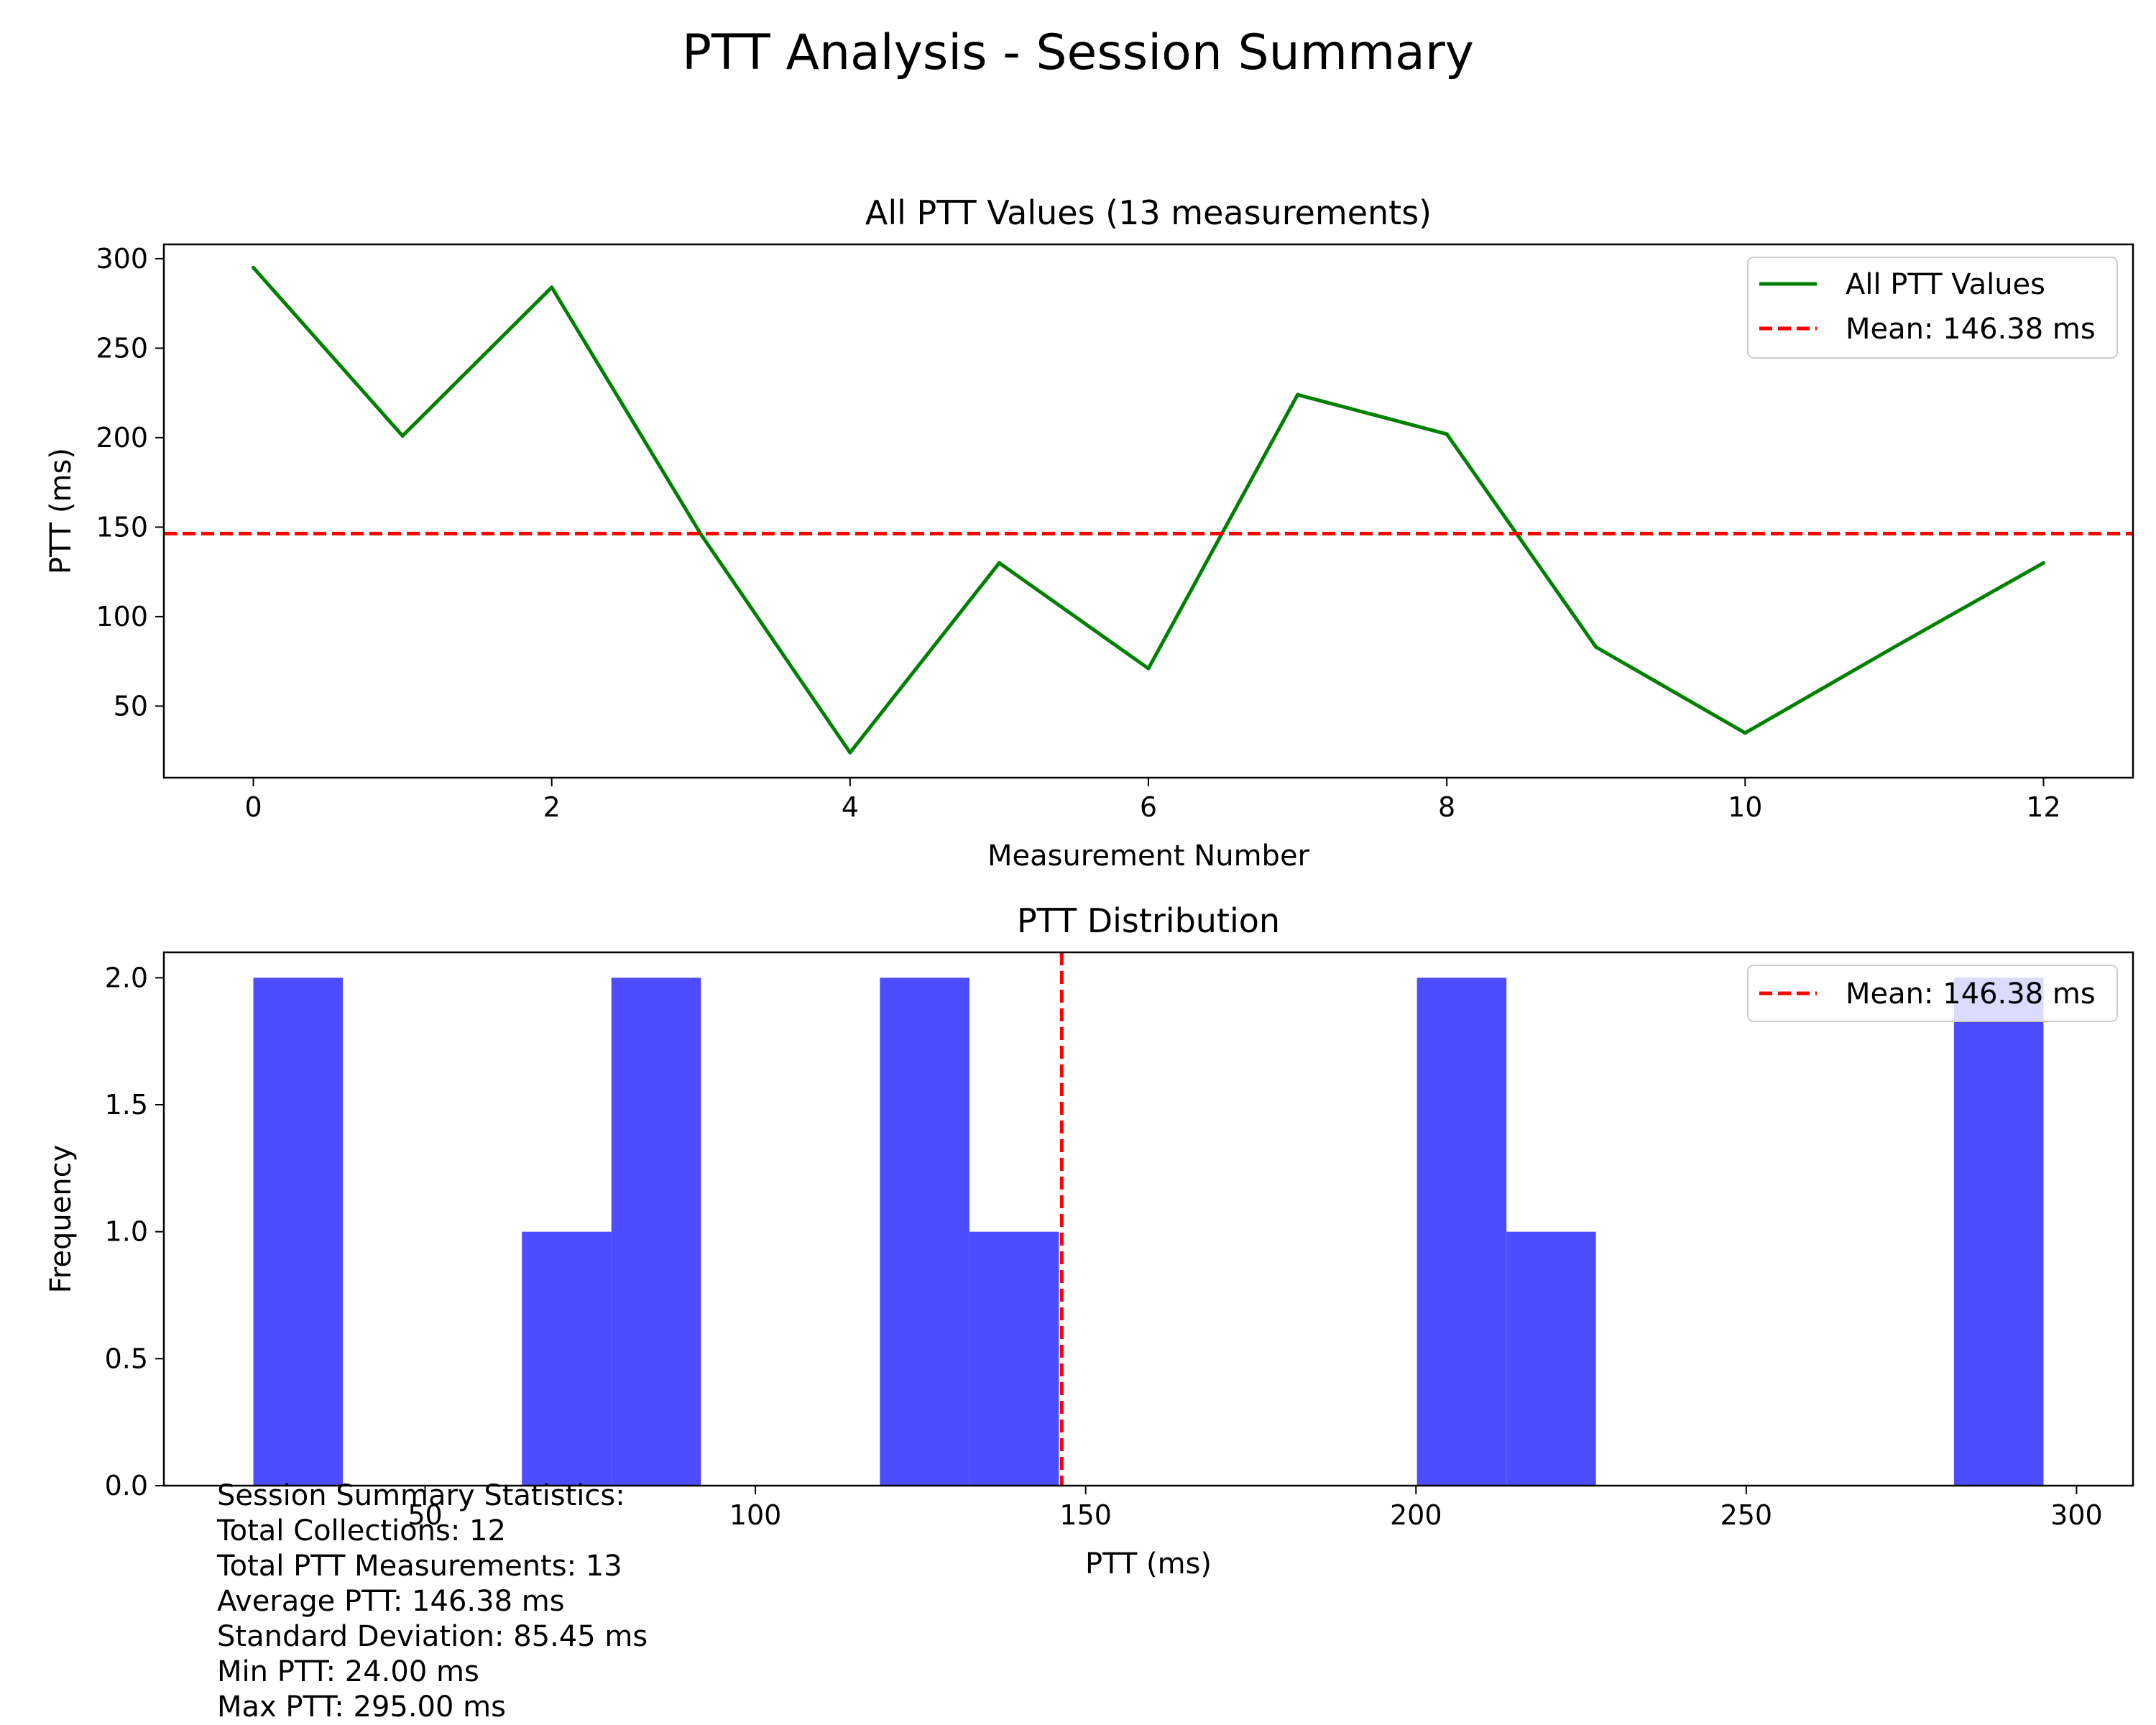  I want to click on stats-line: Session Summary Statistics:, so click(421, 1495).